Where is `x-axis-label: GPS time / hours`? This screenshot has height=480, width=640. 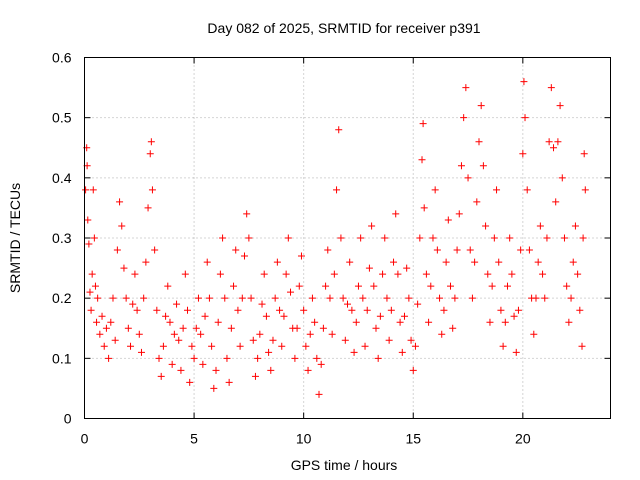 x-axis-label: GPS time / hours is located at coordinates (344, 465).